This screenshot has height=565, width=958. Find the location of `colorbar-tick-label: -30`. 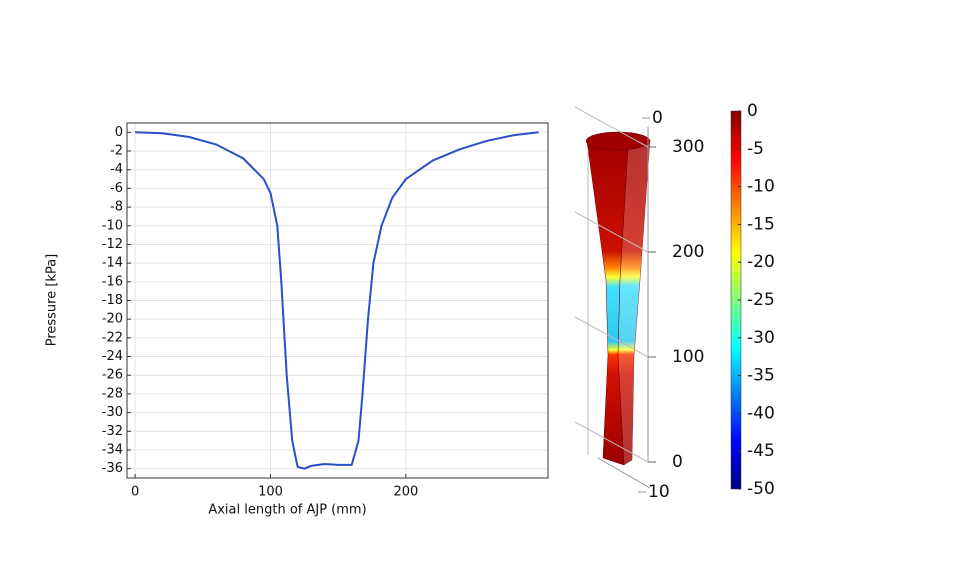

colorbar-tick-label: -30 is located at coordinates (761, 338).